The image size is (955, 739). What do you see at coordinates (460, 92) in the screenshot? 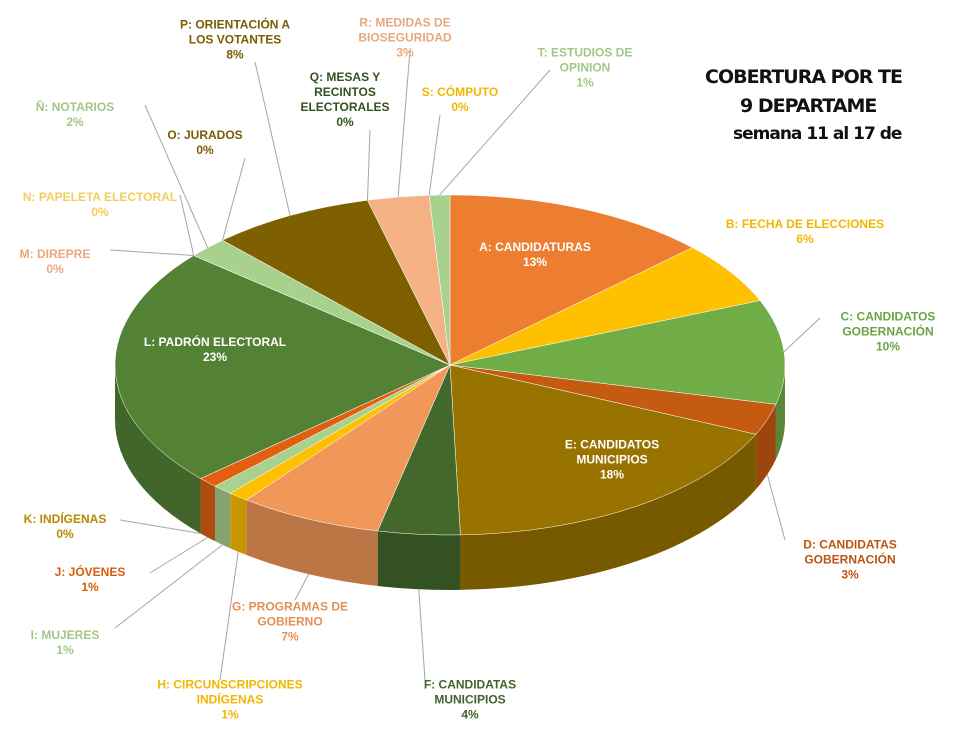
I see `category-label: S: CÓMPUTO` at bounding box center [460, 92].